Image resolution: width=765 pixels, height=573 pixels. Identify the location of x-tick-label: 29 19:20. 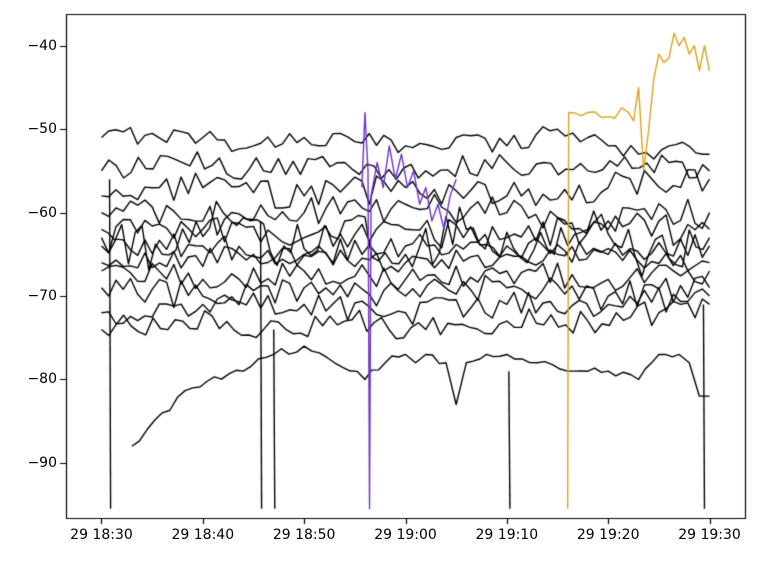
(608, 535).